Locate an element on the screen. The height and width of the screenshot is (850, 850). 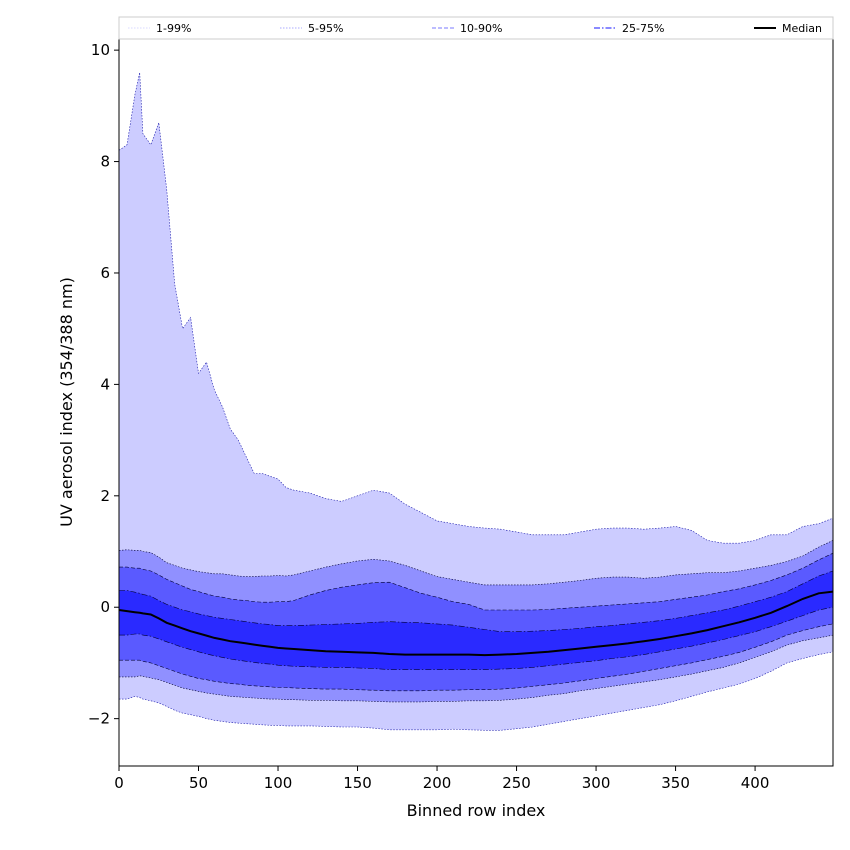
band-edge-5-95%-lower is located at coordinates (476, 668).